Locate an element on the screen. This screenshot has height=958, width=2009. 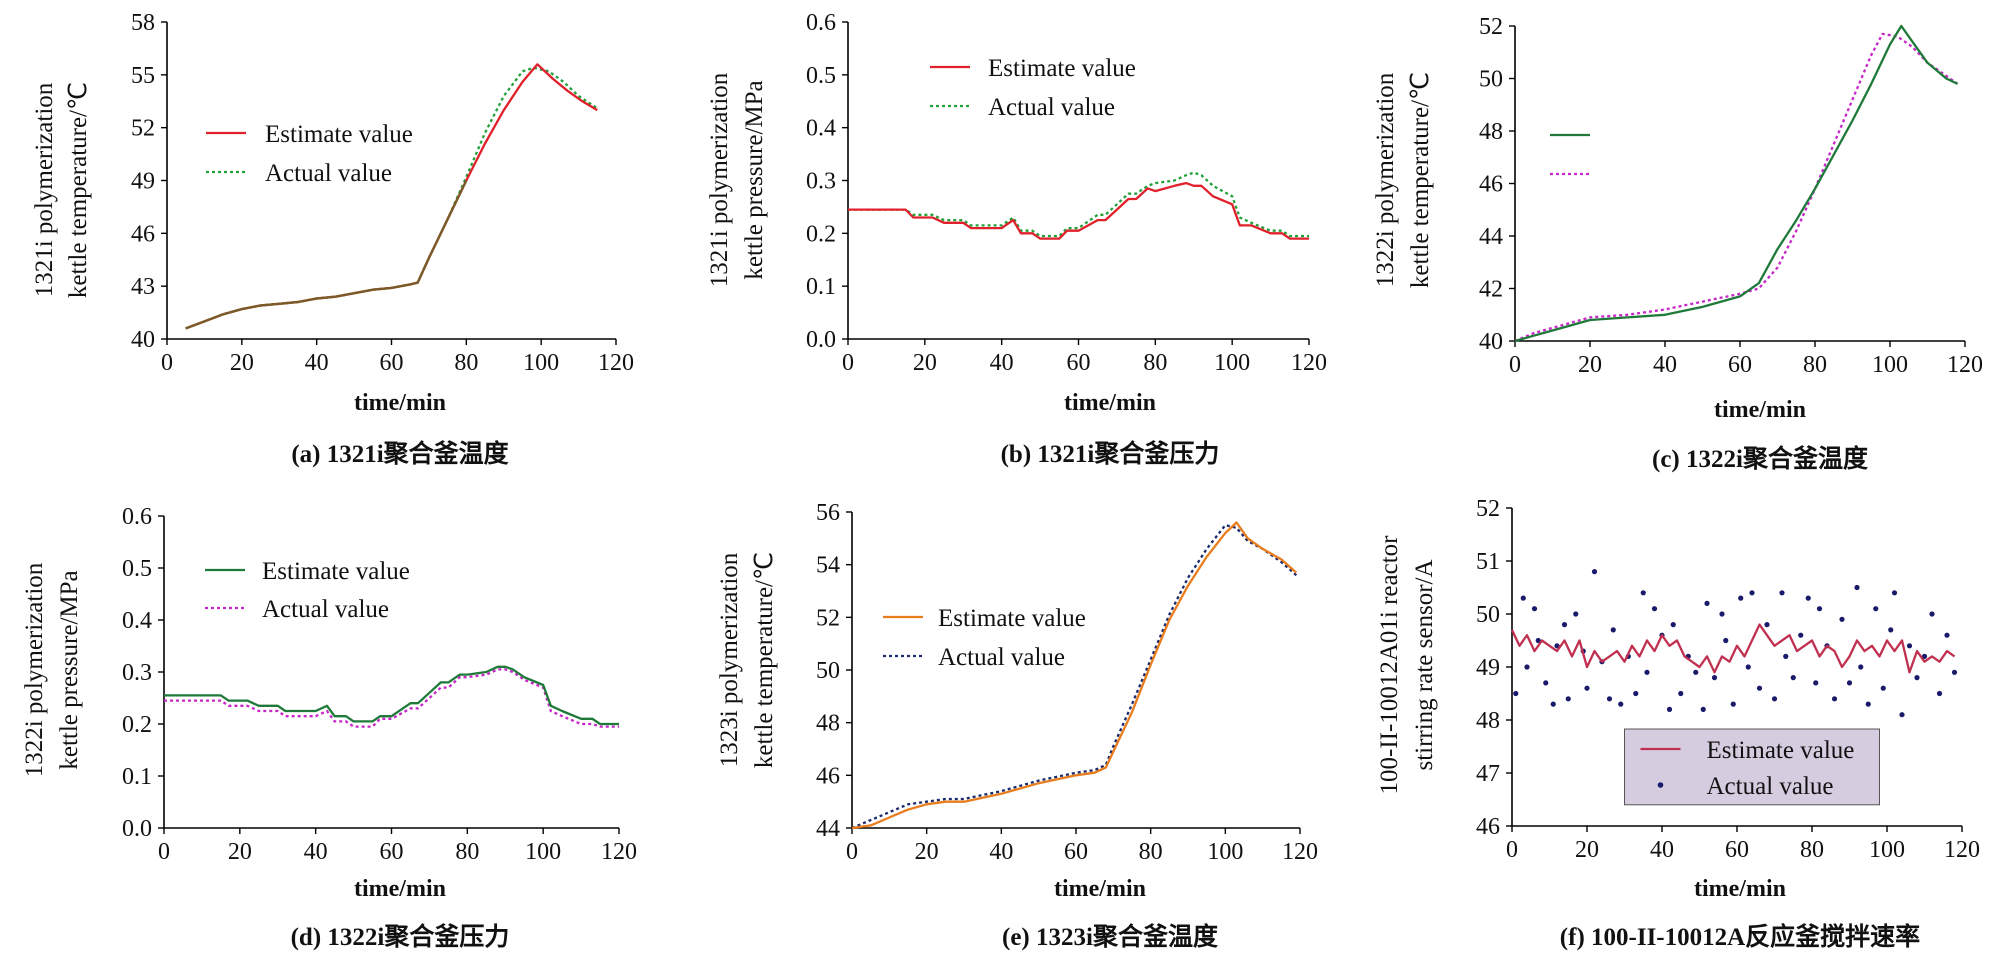
panel-e-xtick-label: 80 is located at coordinates (1151, 852).